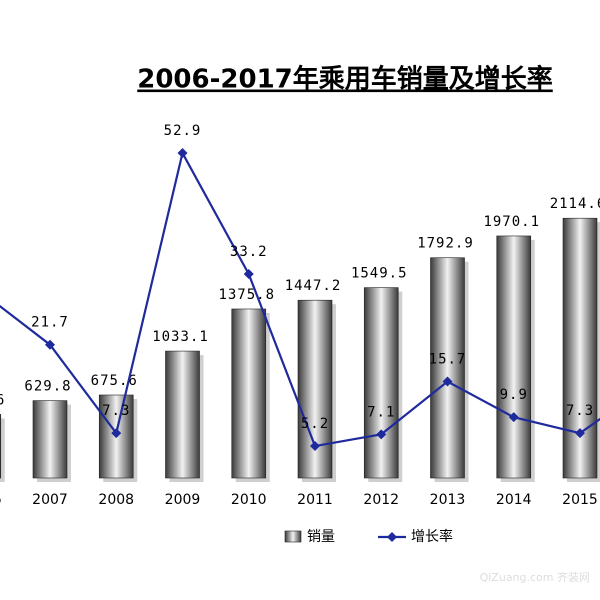 The width and height of the screenshot is (600, 600). I want to click on x-tick-label: 2006, so click(1, 500).